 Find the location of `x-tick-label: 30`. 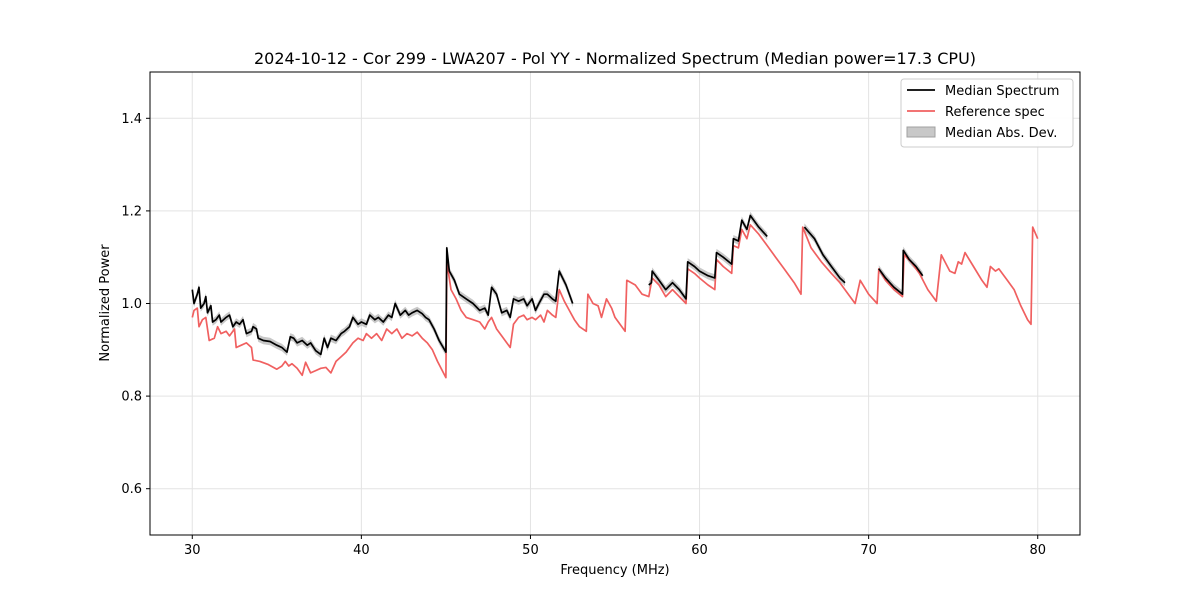

x-tick-label: 30 is located at coordinates (192, 550).